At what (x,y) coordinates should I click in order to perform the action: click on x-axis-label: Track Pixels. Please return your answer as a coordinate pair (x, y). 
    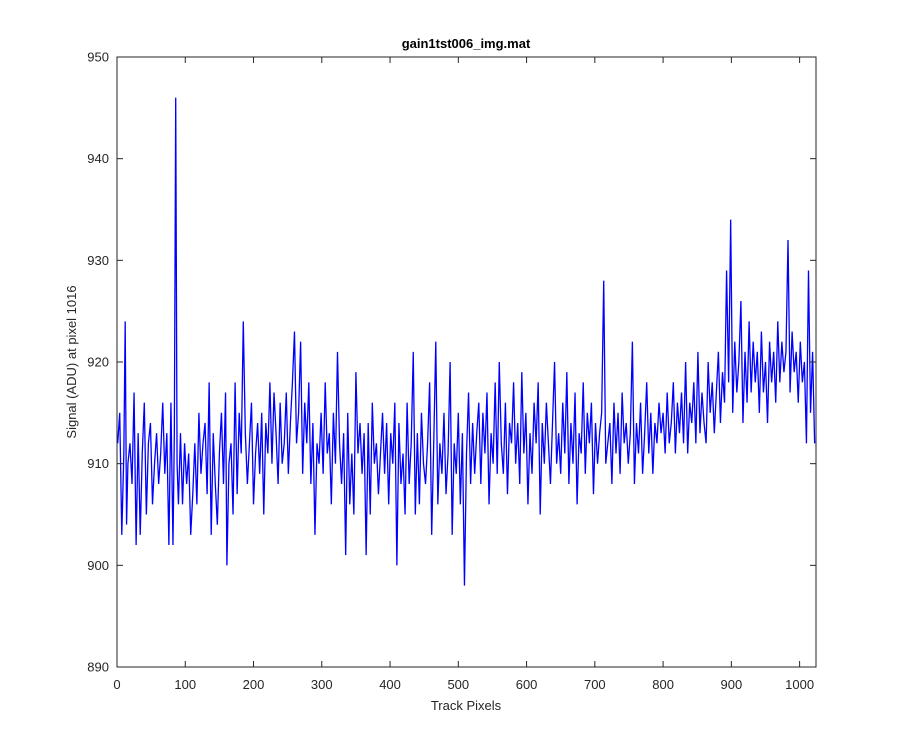
    Looking at the image, I should click on (466, 705).